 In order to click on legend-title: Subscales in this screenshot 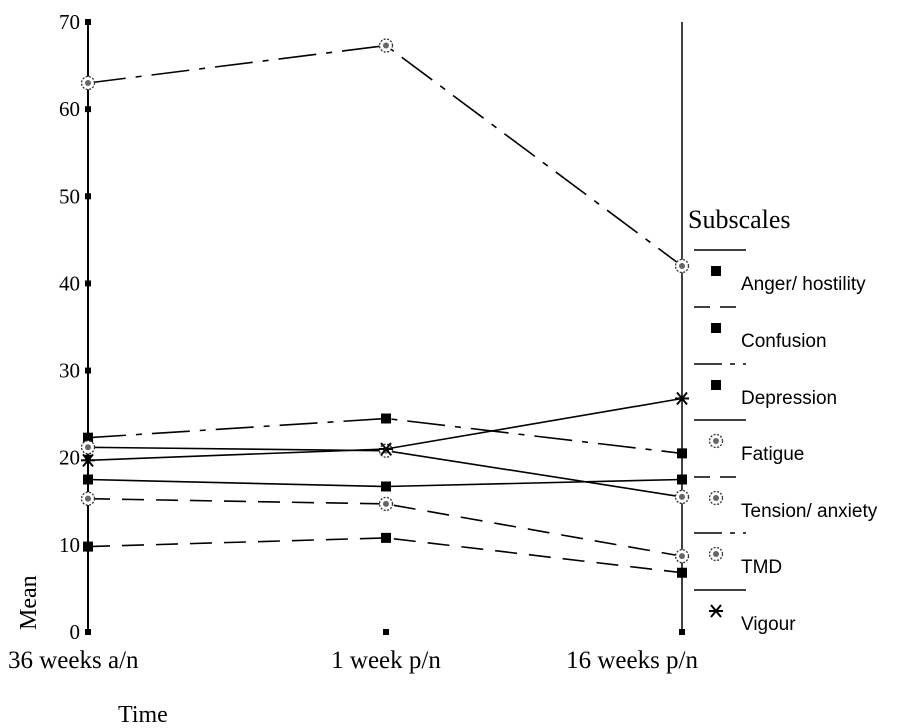, I will do `click(739, 219)`.